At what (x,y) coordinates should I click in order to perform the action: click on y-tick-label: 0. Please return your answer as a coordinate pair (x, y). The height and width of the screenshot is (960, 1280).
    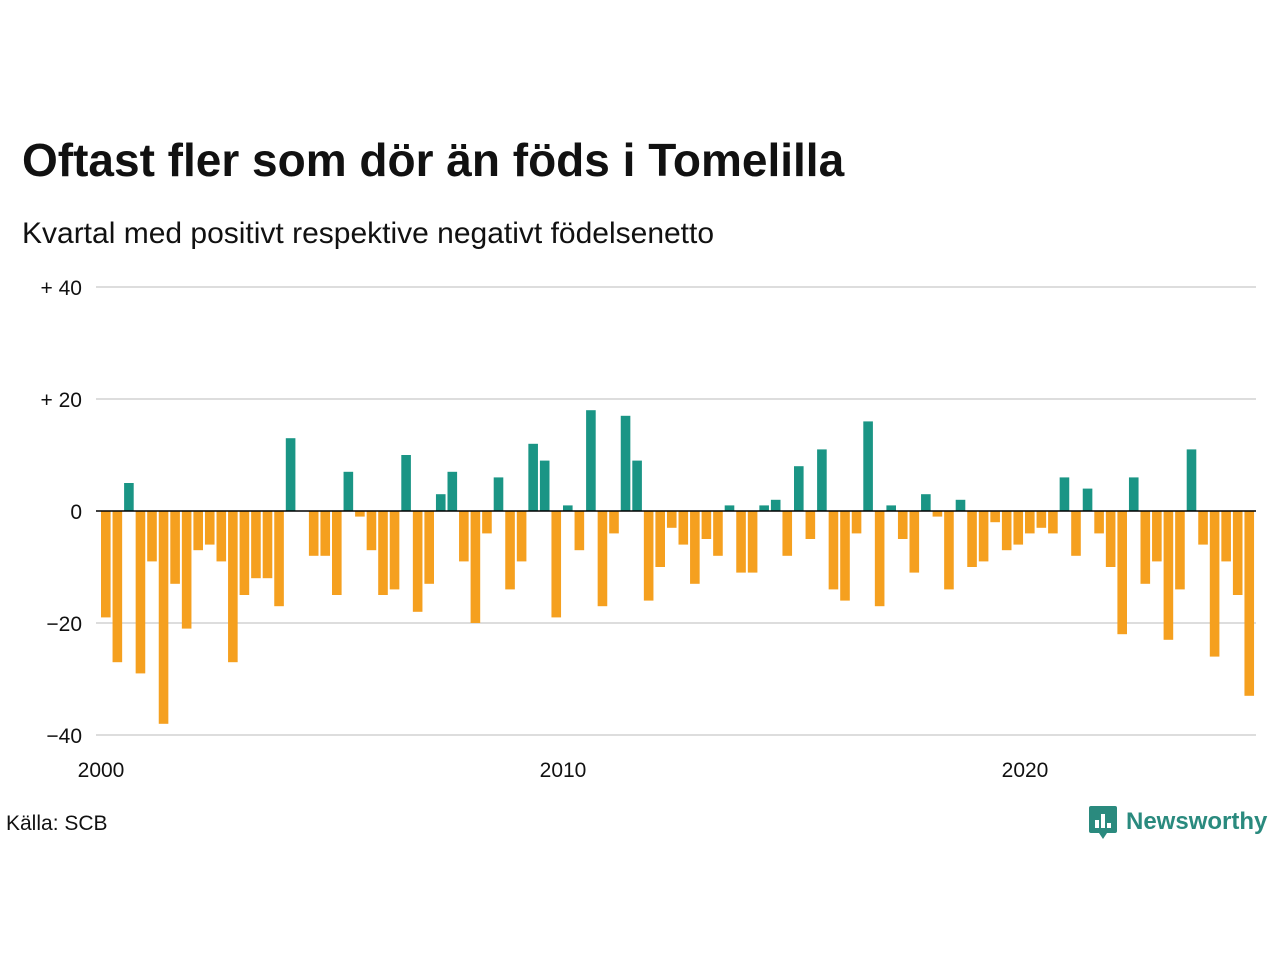
    Looking at the image, I should click on (76, 512).